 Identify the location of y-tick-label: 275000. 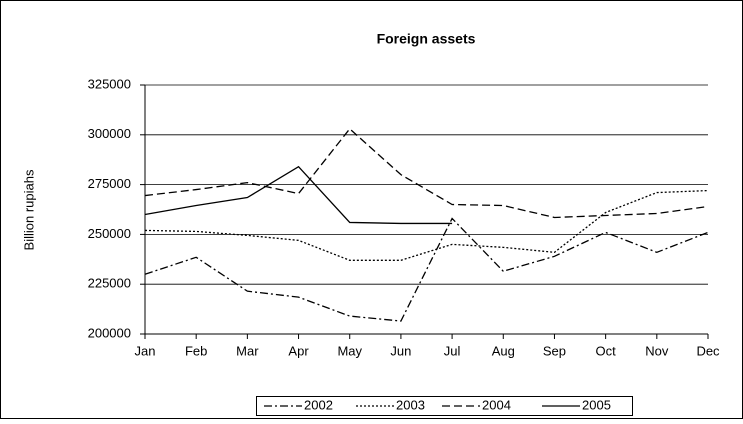
(109, 183).